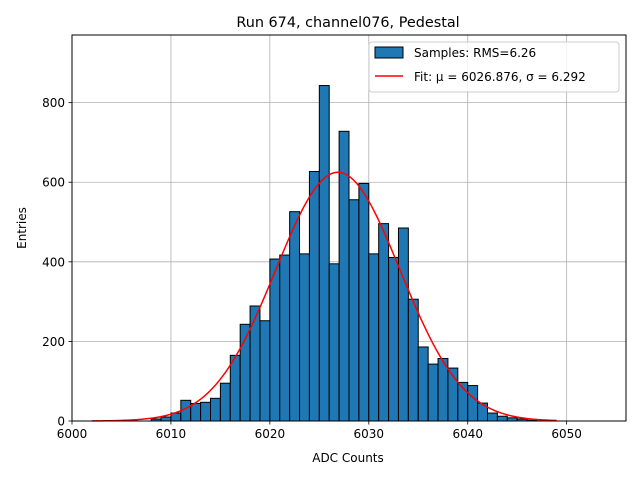  What do you see at coordinates (72, 434) in the screenshot?
I see `x-tick-label: 6000` at bounding box center [72, 434].